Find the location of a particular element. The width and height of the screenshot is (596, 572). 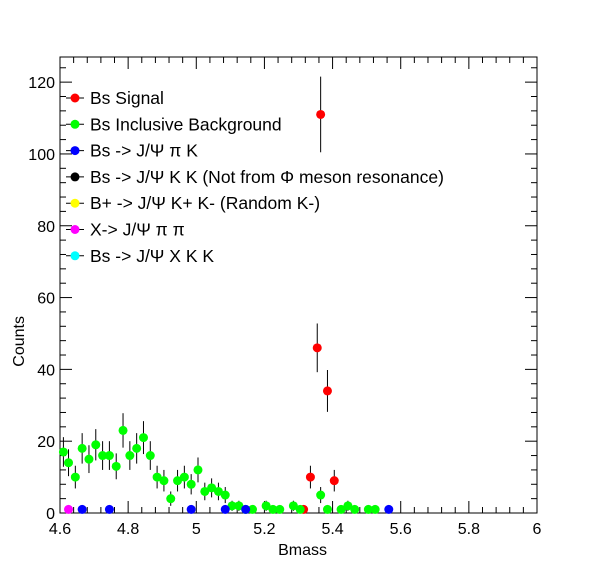

x-tick-label: 5.2 is located at coordinates (264, 529).